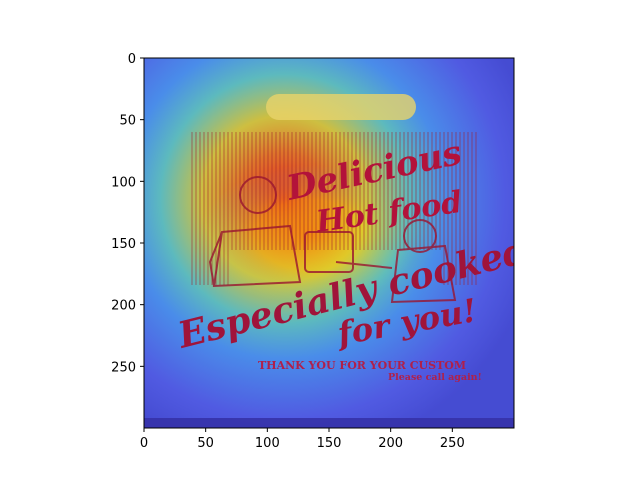 The image size is (640, 480). What do you see at coordinates (452, 443) in the screenshot?
I see `x-tick-label: 250` at bounding box center [452, 443].